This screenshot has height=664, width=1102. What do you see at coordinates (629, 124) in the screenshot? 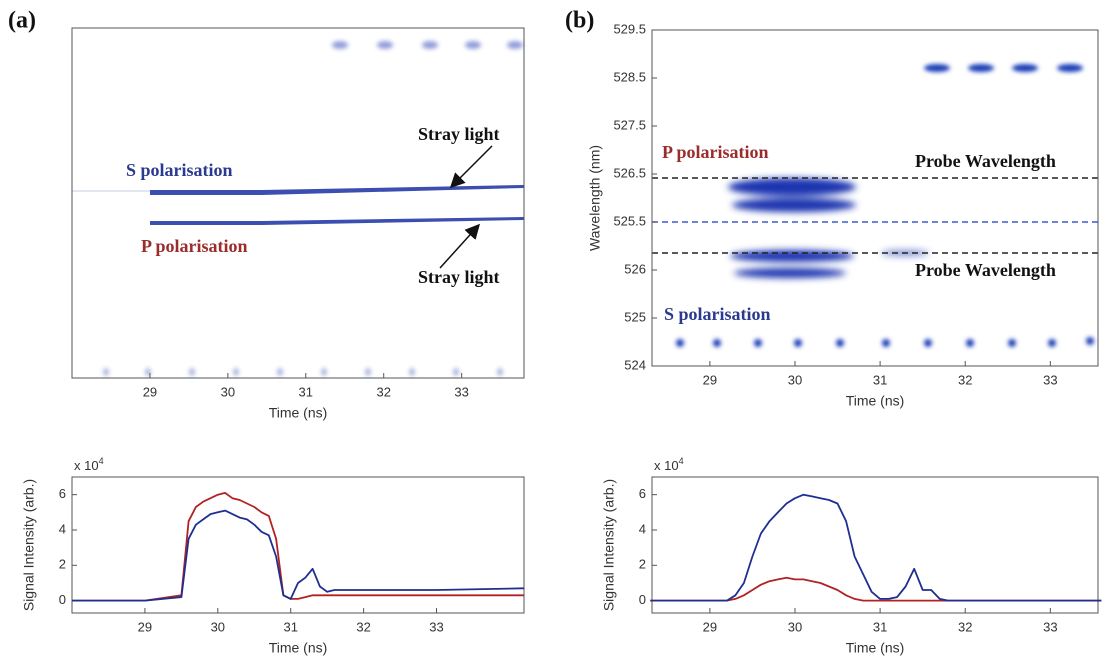
I see `y-tick-label: 527.5` at bounding box center [629, 124].